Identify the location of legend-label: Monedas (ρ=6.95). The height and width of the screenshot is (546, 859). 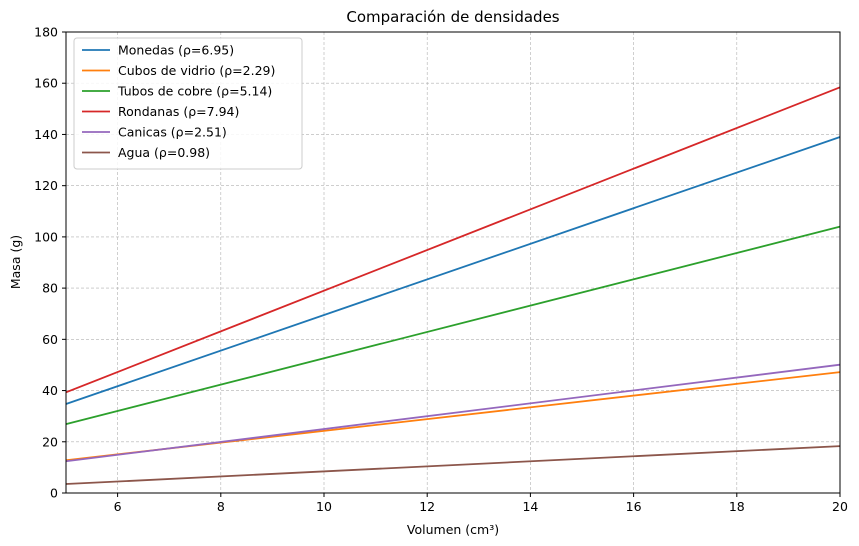
(176, 50).